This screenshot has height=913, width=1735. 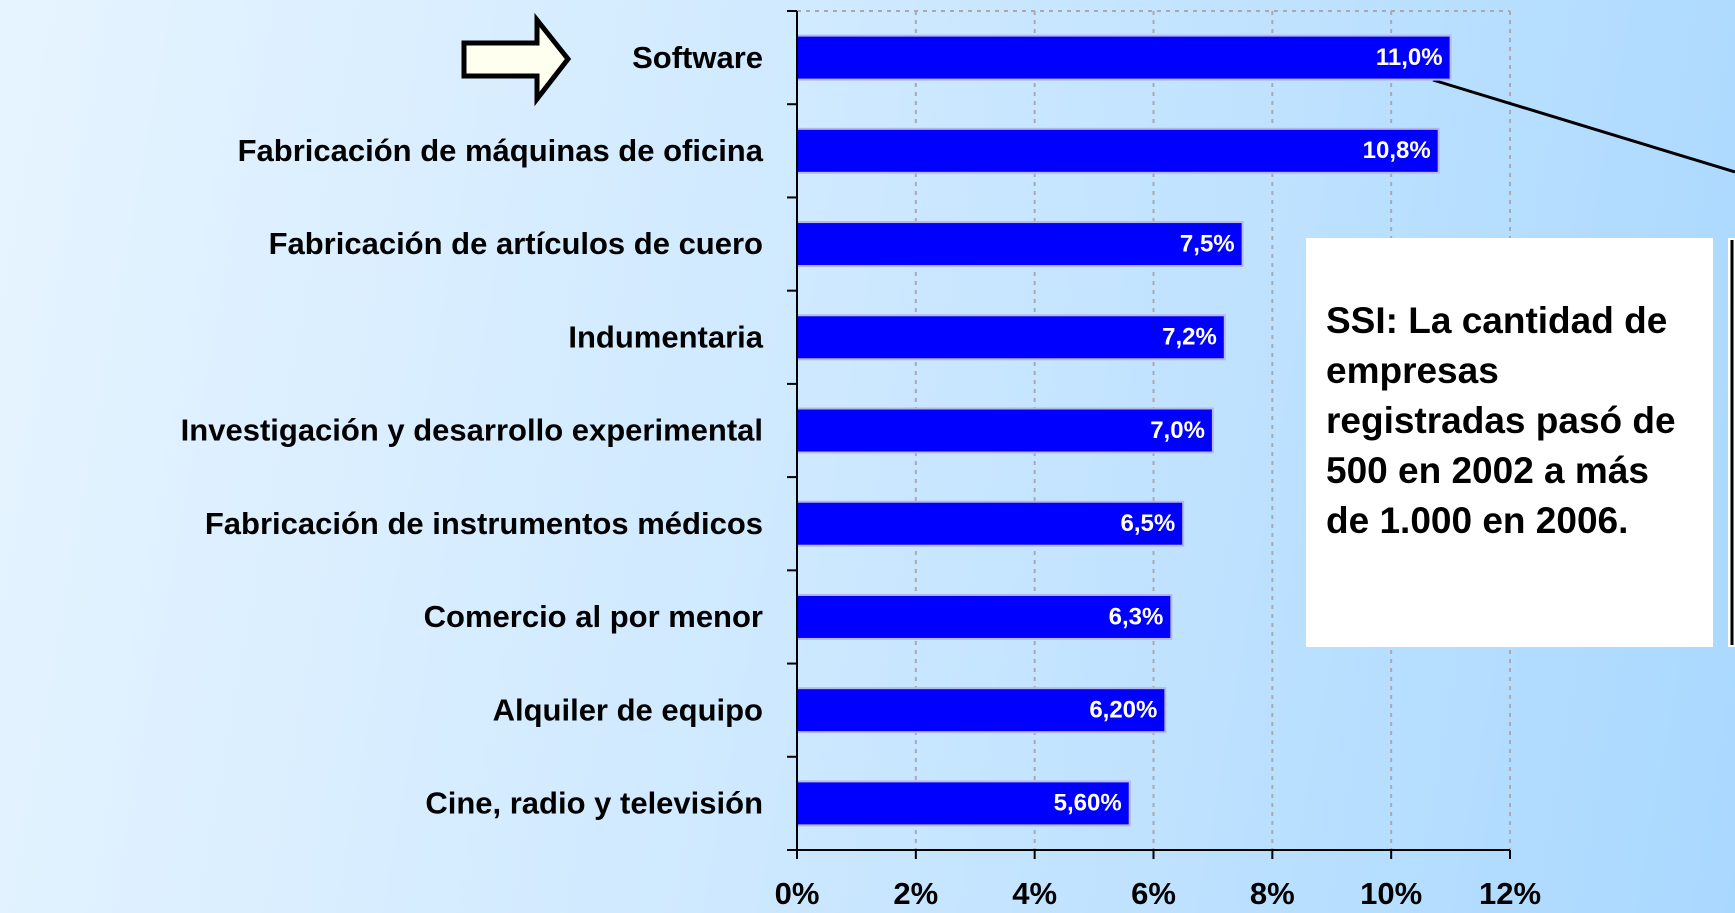 I want to click on x-tick-label: 6%, so click(x=1153, y=893).